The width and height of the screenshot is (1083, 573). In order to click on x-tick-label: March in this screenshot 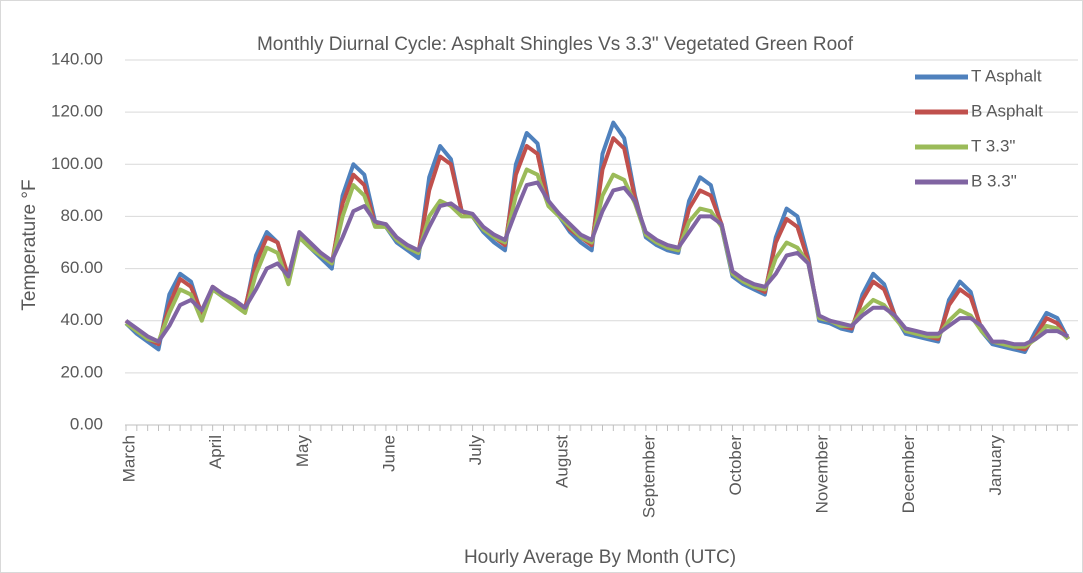, I will do `click(128, 458)`.